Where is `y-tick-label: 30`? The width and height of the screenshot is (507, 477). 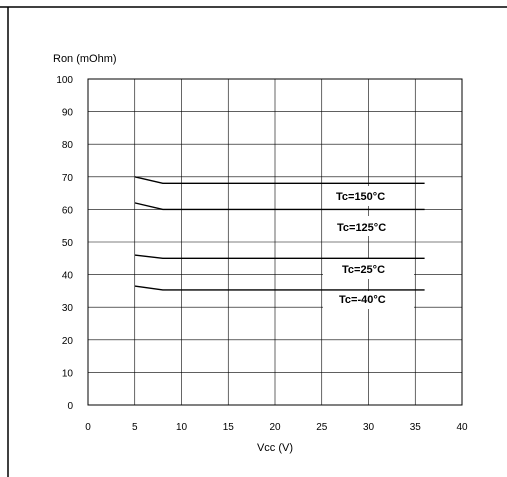
y-tick-label: 30 is located at coordinates (68, 308).